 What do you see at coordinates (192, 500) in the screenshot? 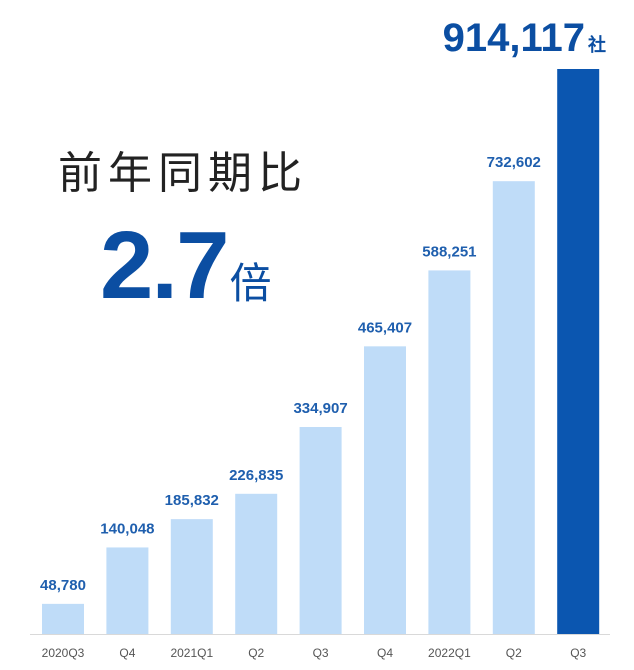
I see `data-label: 185,832` at bounding box center [192, 500].